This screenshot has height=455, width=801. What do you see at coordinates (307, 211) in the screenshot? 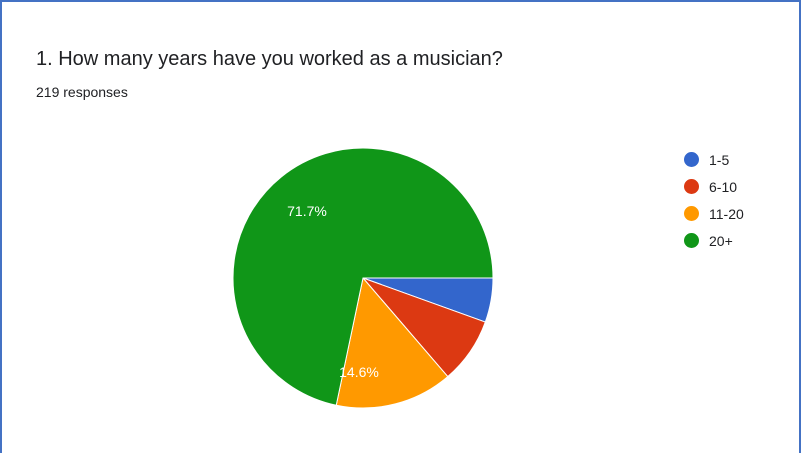
I see `slice-data-label-20-plus: 71.7%` at bounding box center [307, 211].